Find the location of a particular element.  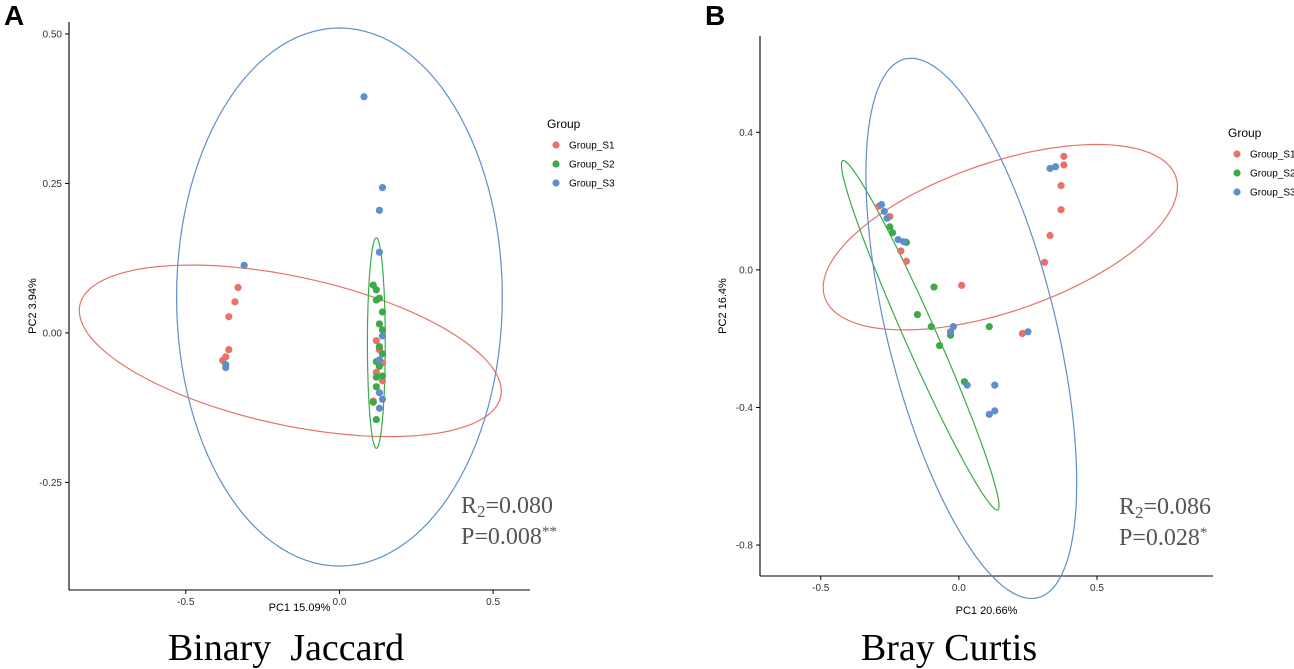

panel-label-b: B is located at coordinates (715, 15).